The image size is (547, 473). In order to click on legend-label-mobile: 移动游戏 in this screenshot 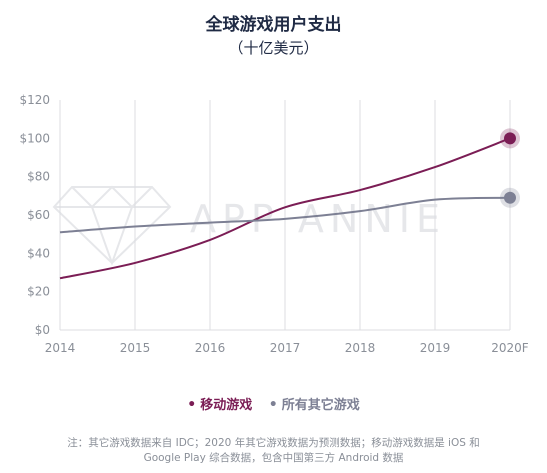, I will do `click(226, 405)`.